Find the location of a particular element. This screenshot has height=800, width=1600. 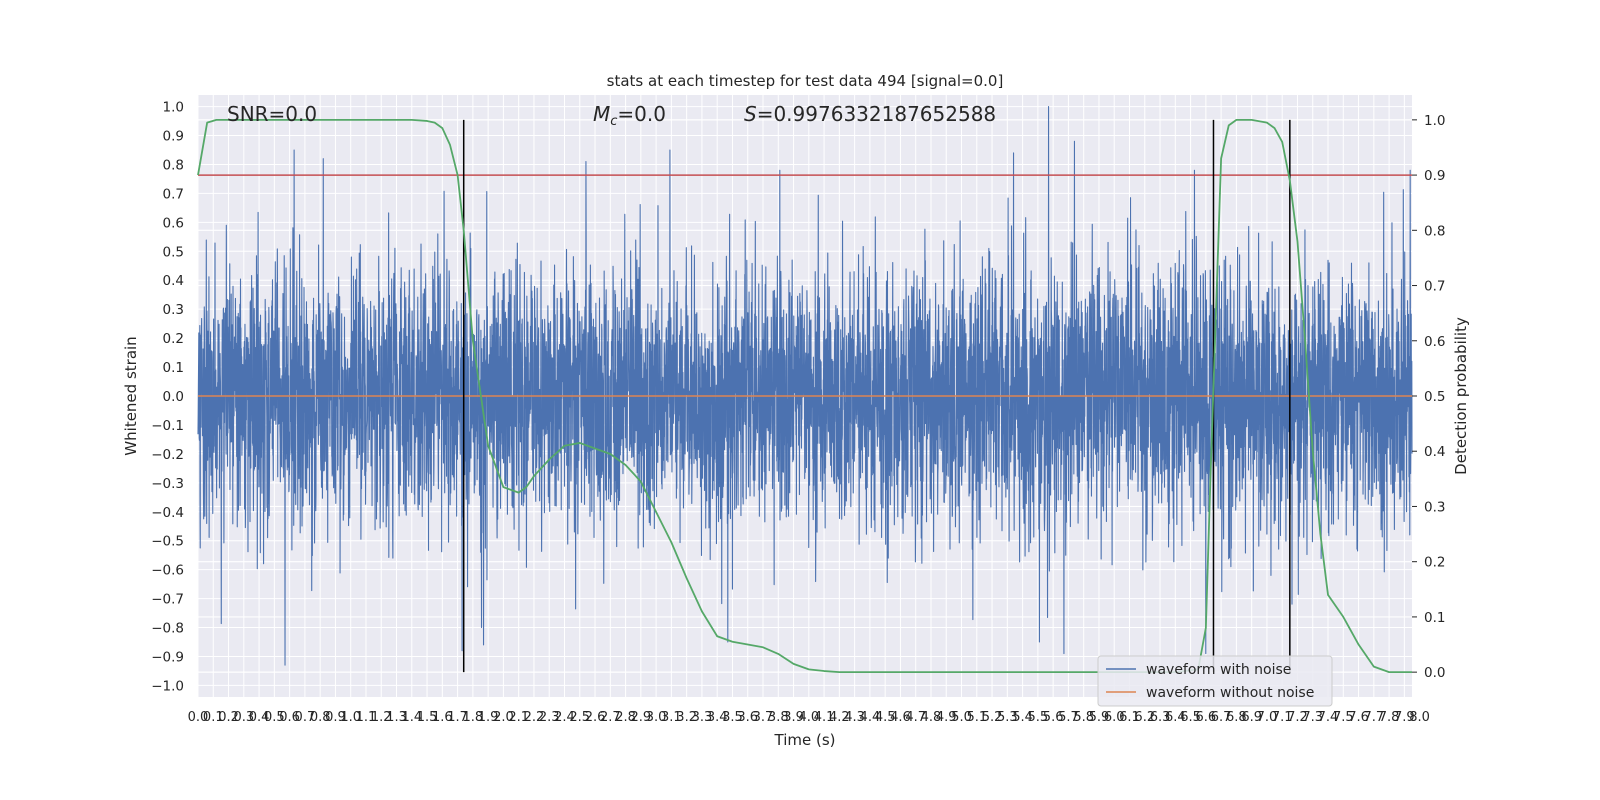

x-tick-label: 6.9 is located at coordinates (1251, 717).